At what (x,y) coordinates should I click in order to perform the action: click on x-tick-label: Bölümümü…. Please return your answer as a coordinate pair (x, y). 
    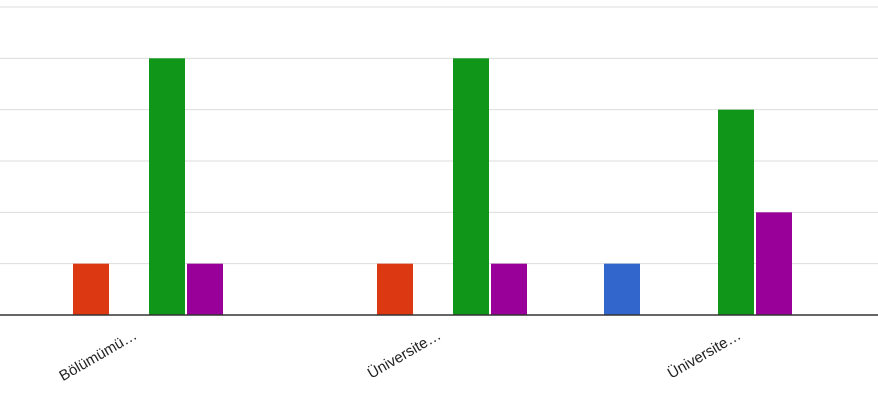
    Looking at the image, I should click on (98, 356).